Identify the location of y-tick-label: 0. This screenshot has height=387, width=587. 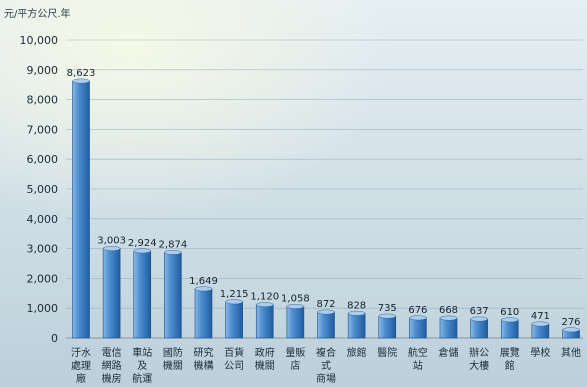
(54, 338).